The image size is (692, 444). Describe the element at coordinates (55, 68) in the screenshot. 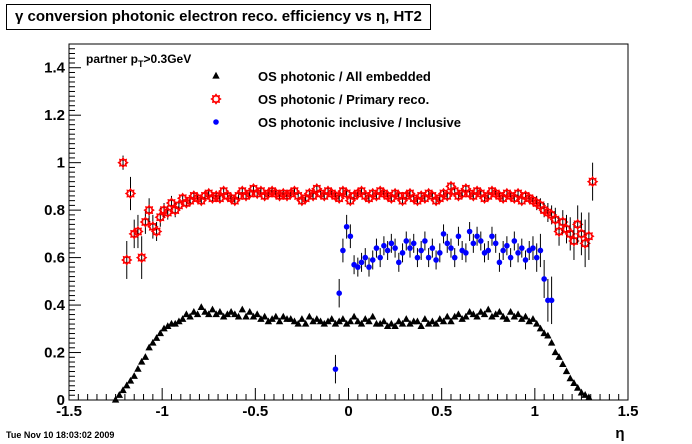

I see `y-tick-label: 1.4` at that location.